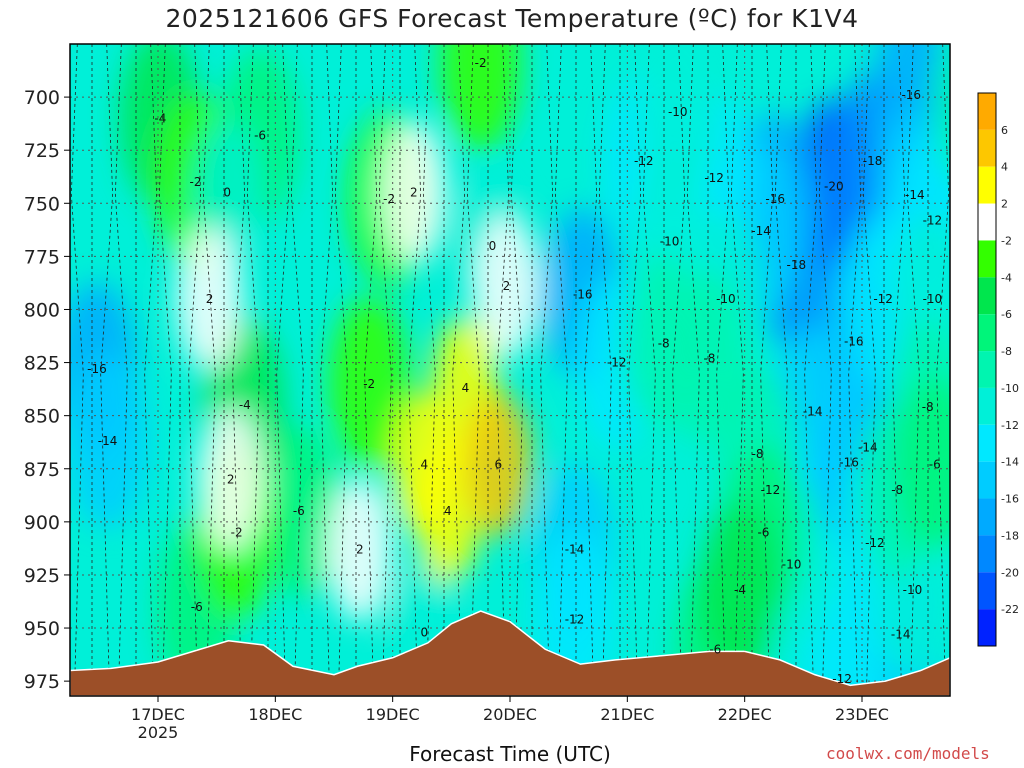 Image resolution: width=1024 pixels, height=768 pixels. I want to click on y-tick-label: 850, so click(42, 417).